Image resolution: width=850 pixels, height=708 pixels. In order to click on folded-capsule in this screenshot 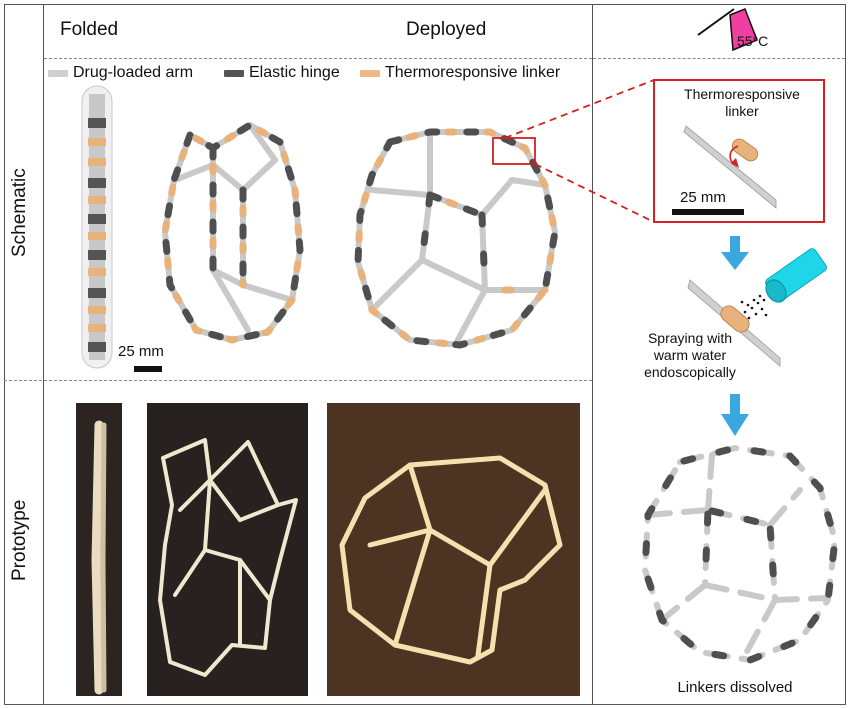, I will do `click(97, 227)`.